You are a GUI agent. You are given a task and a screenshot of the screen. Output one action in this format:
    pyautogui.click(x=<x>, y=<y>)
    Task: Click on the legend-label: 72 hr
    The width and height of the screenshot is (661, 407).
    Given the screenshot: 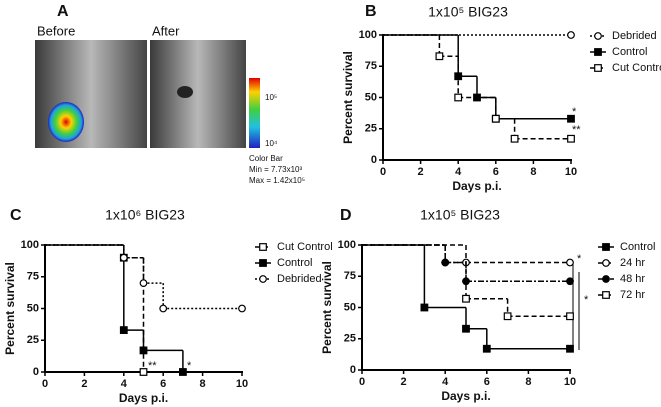 What is the action you would take?
    pyautogui.click(x=632, y=295)
    